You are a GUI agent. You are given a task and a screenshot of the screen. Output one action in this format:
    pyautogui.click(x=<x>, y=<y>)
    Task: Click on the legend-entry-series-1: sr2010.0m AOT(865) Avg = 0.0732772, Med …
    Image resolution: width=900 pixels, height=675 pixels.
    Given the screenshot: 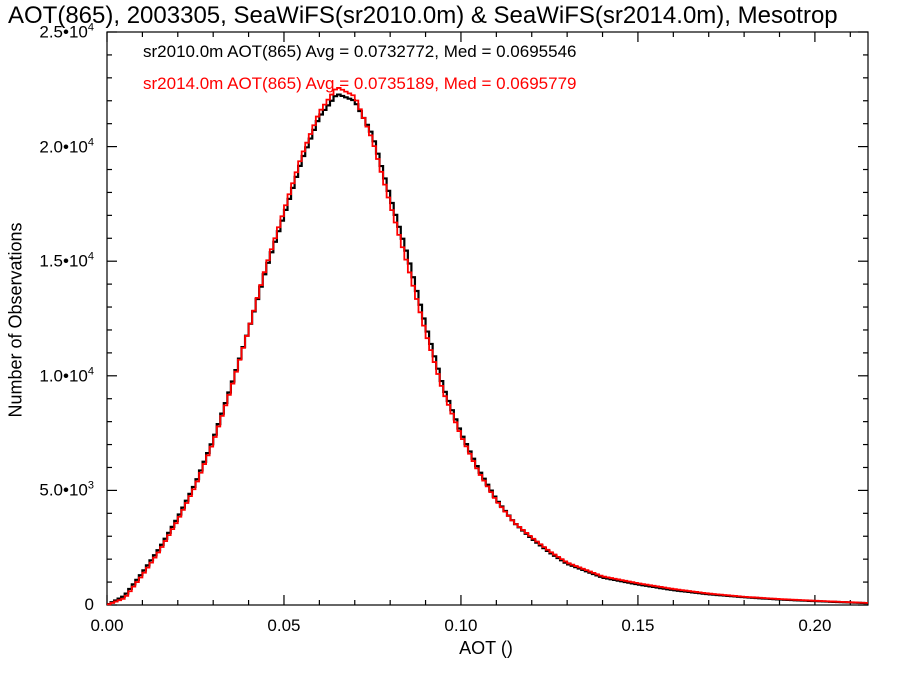 What is the action you would take?
    pyautogui.click(x=360, y=51)
    